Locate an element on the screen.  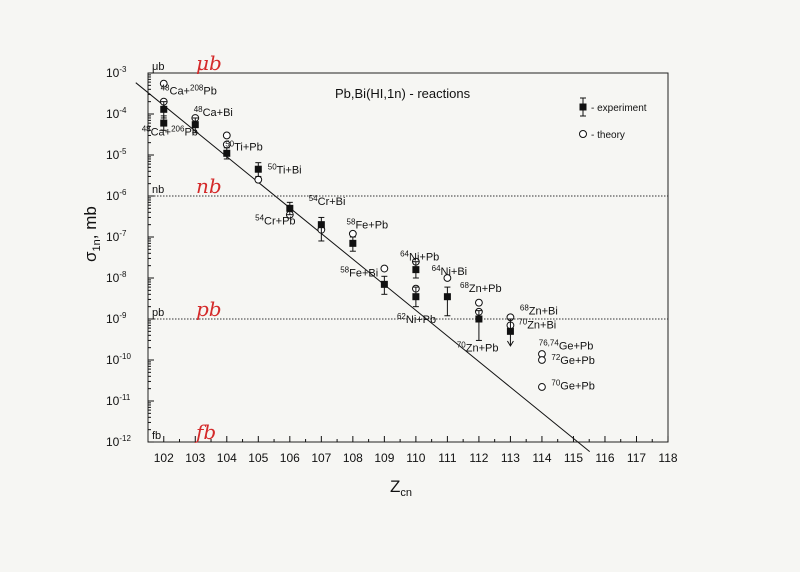
y-tick-label-exponent: -12 is located at coordinates (125, 438).